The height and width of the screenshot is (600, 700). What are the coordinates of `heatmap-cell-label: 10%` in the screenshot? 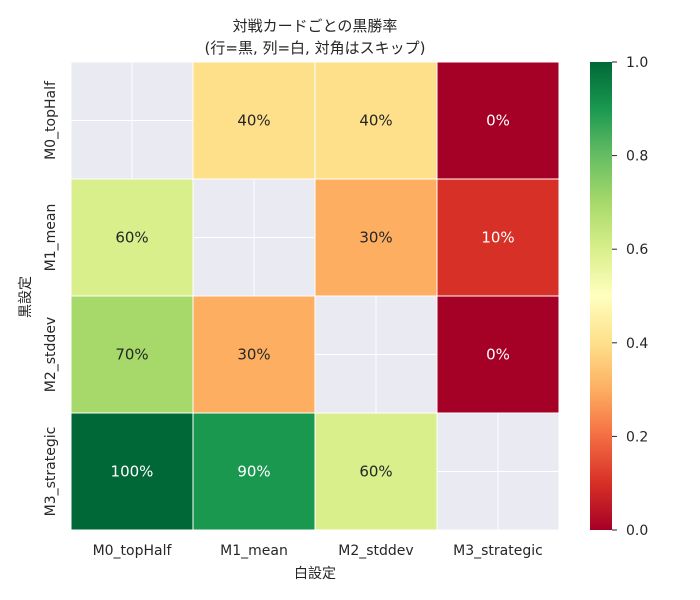 It's located at (497, 238).